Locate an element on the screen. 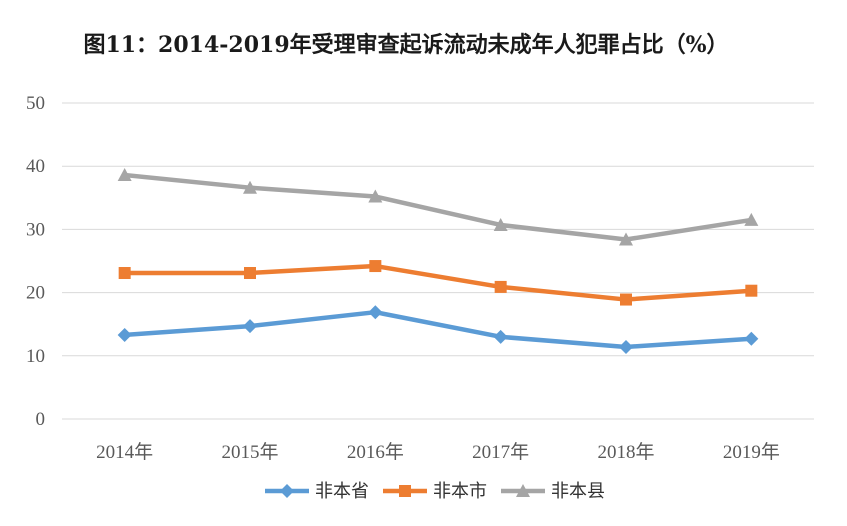 This screenshot has width=847, height=526. y-tick-label: 10 is located at coordinates (35, 356).